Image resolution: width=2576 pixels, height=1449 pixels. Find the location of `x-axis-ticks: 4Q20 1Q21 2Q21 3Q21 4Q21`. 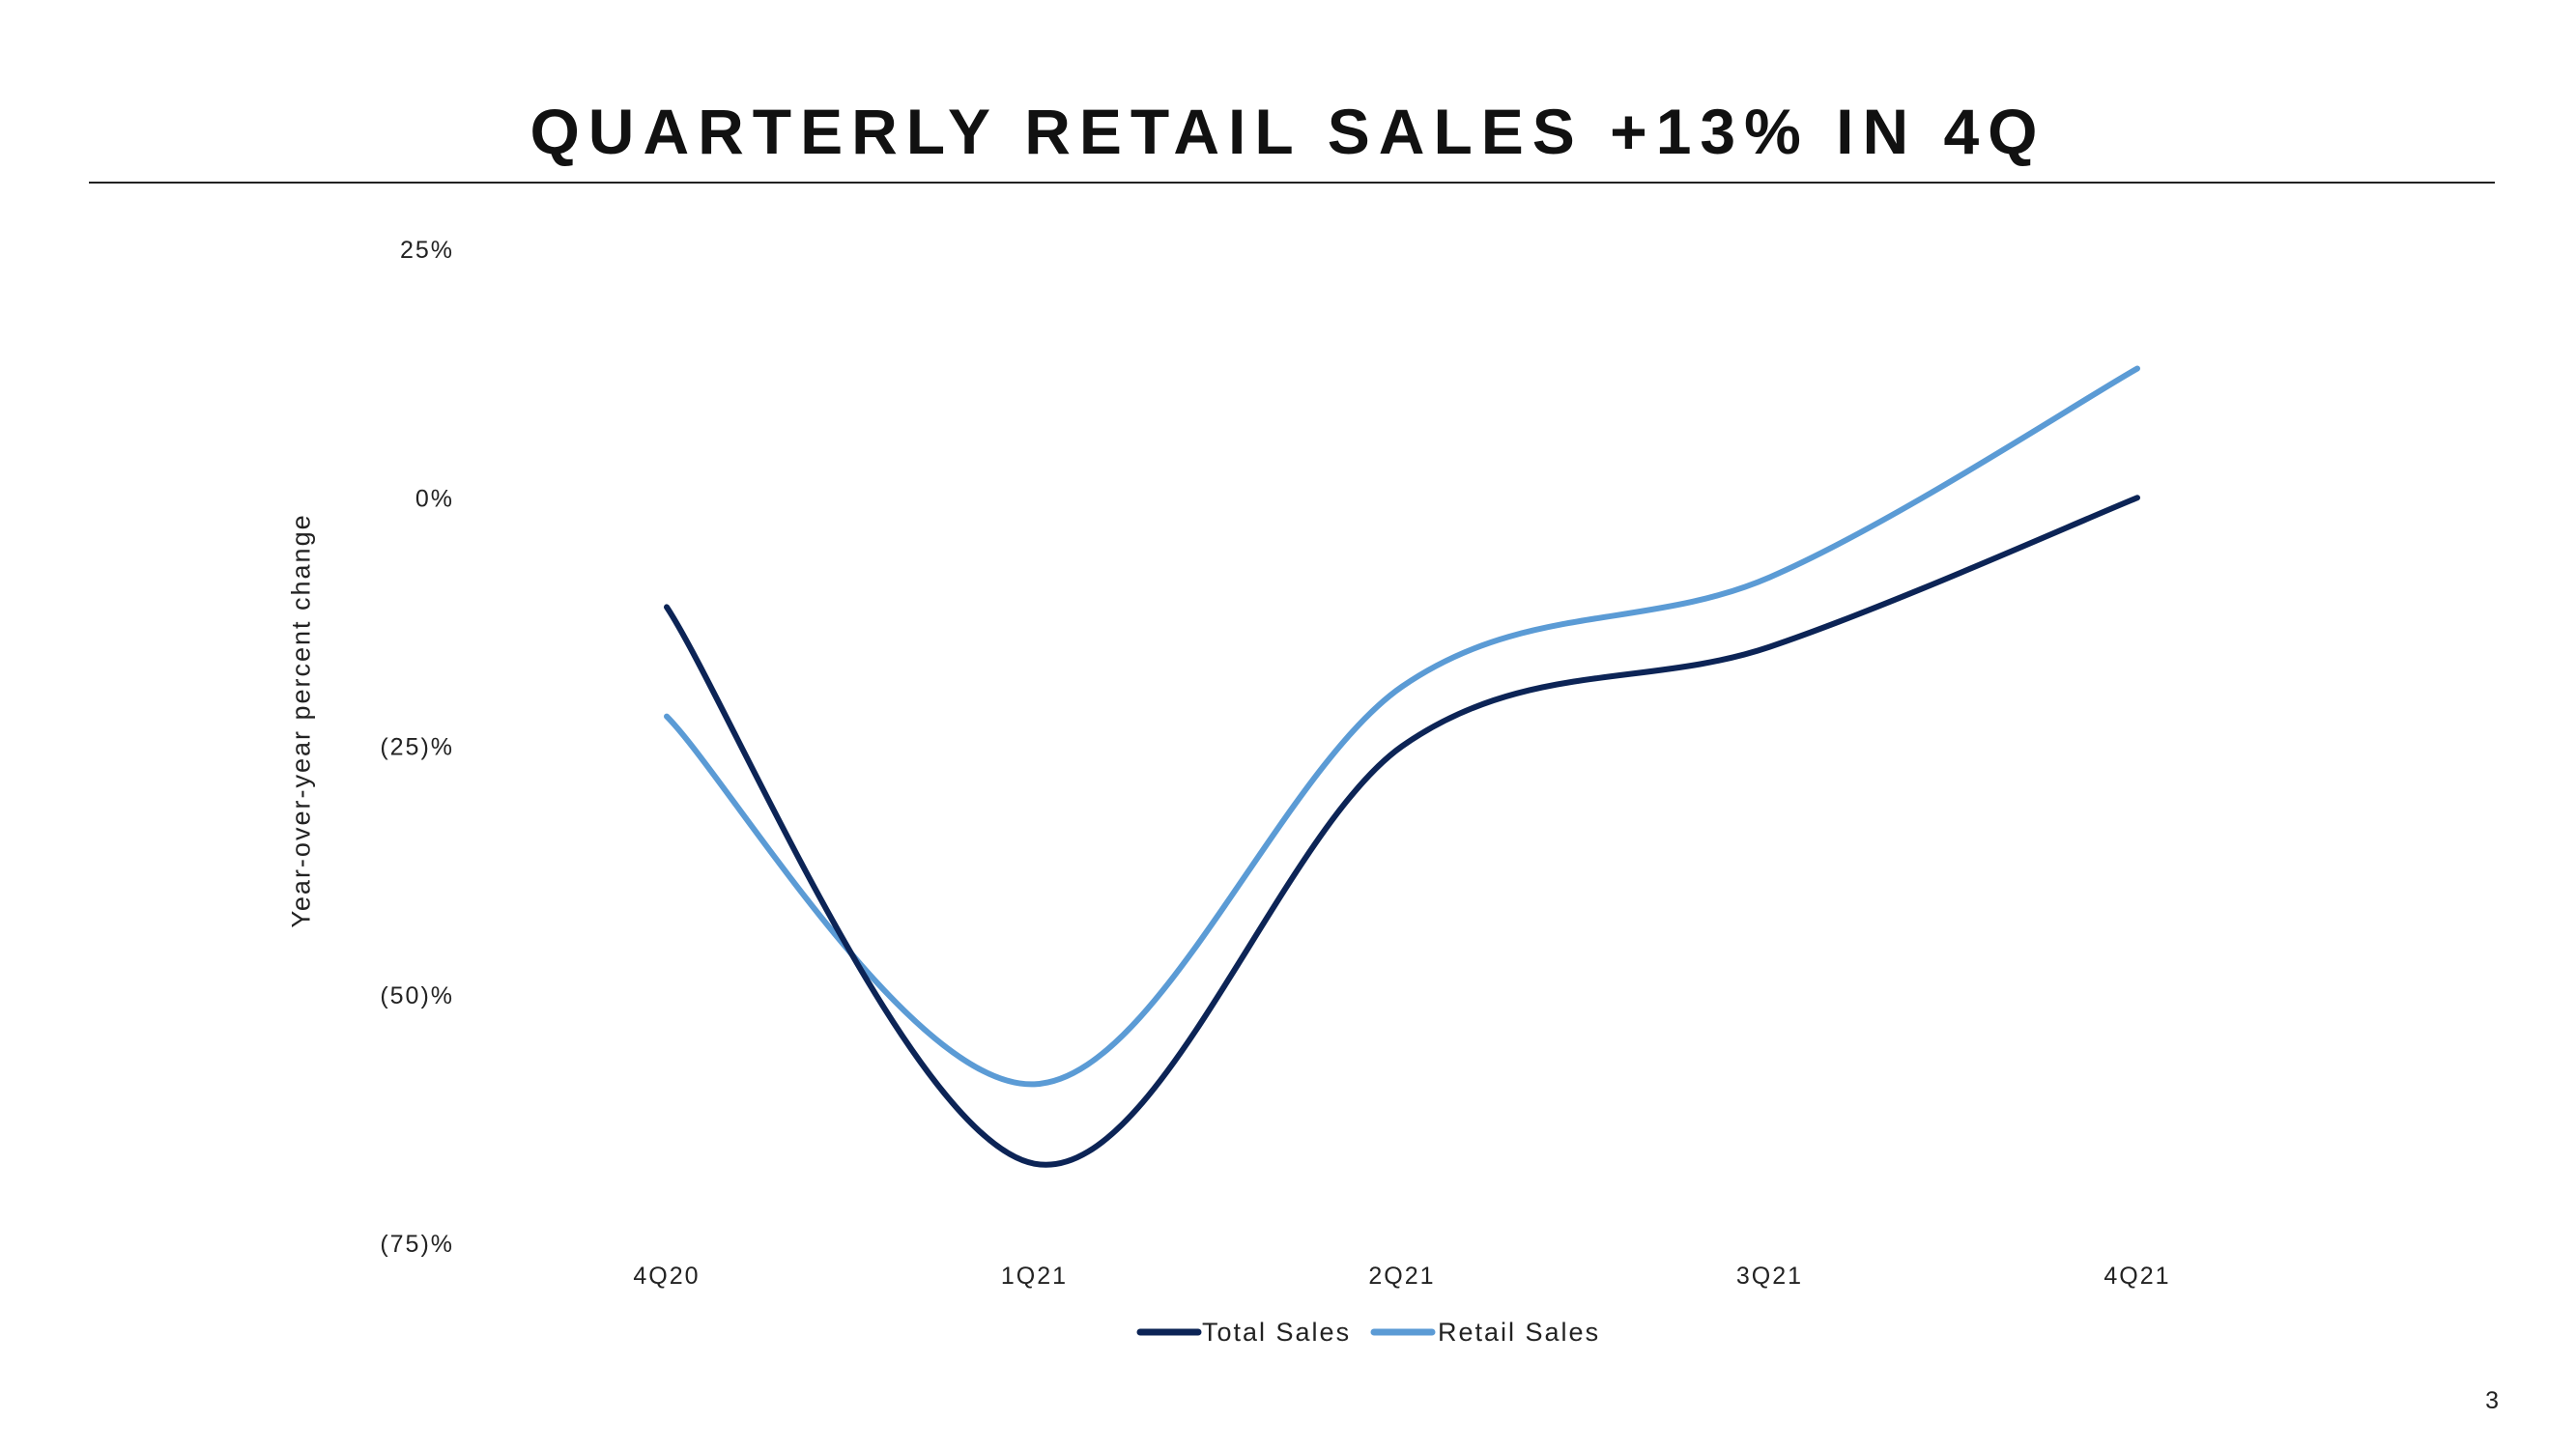

x-axis-ticks: 4Q20 1Q21 2Q21 3Q21 4Q21 is located at coordinates (1402, 1276).